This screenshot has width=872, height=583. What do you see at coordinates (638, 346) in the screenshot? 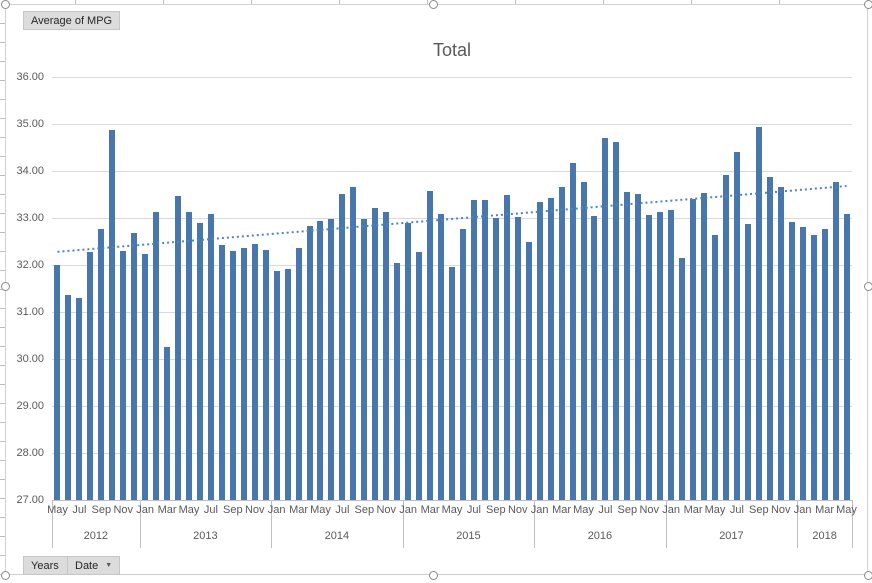
I see `bar-Oct-2016` at bounding box center [638, 346].